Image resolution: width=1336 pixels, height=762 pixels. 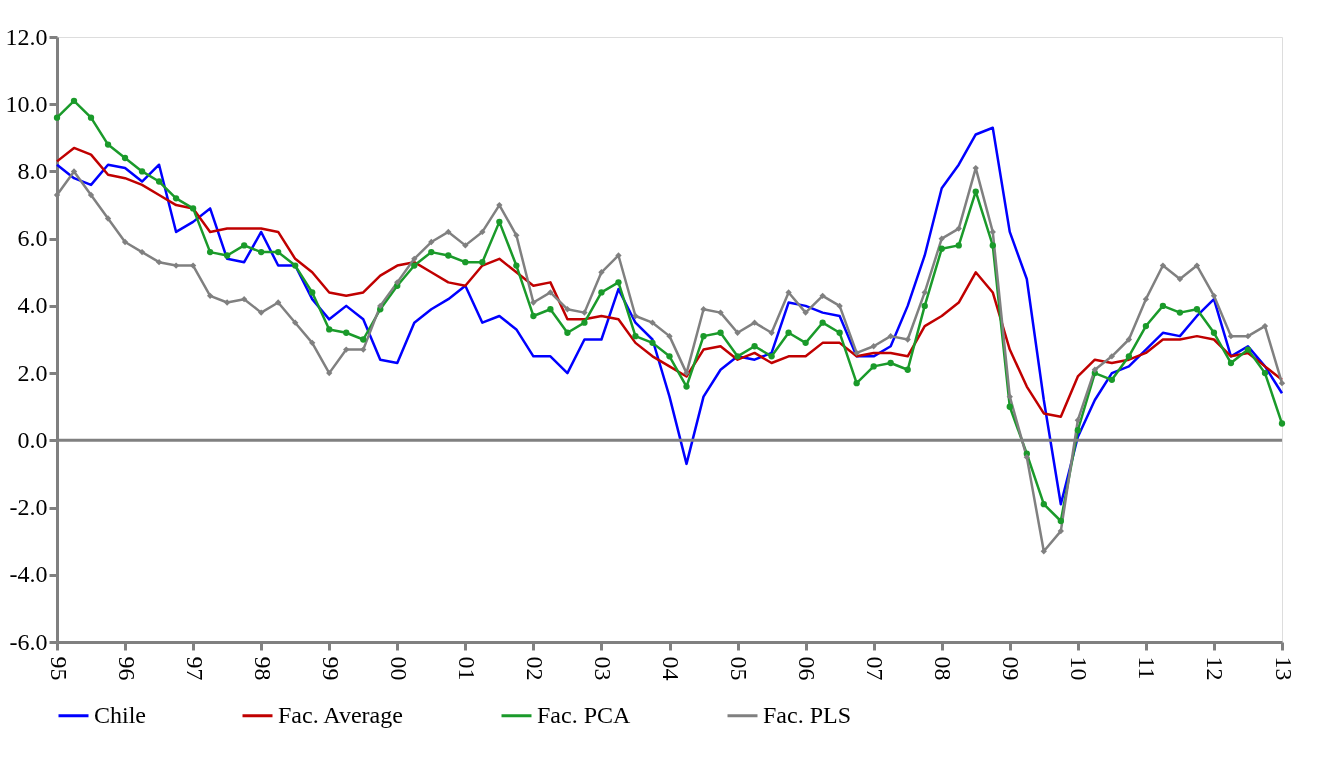 What do you see at coordinates (466, 668) in the screenshot?
I see `x-tick-label: 01` at bounding box center [466, 668].